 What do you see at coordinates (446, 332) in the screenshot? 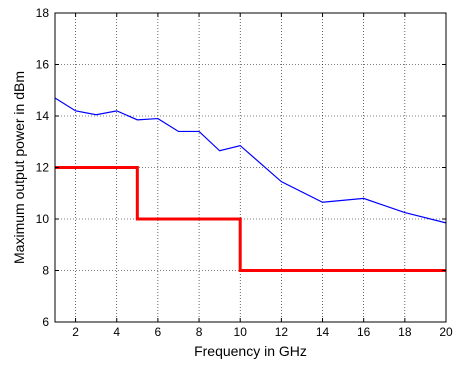
I see `x-tick-label: 20` at bounding box center [446, 332].